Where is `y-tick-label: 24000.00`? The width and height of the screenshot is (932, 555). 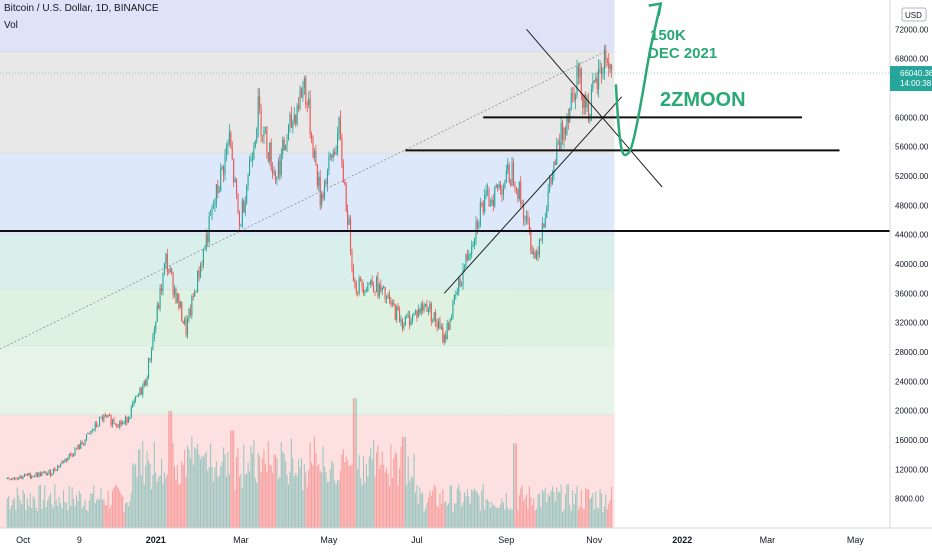 y-tick-label: 24000.00 is located at coordinates (912, 381).